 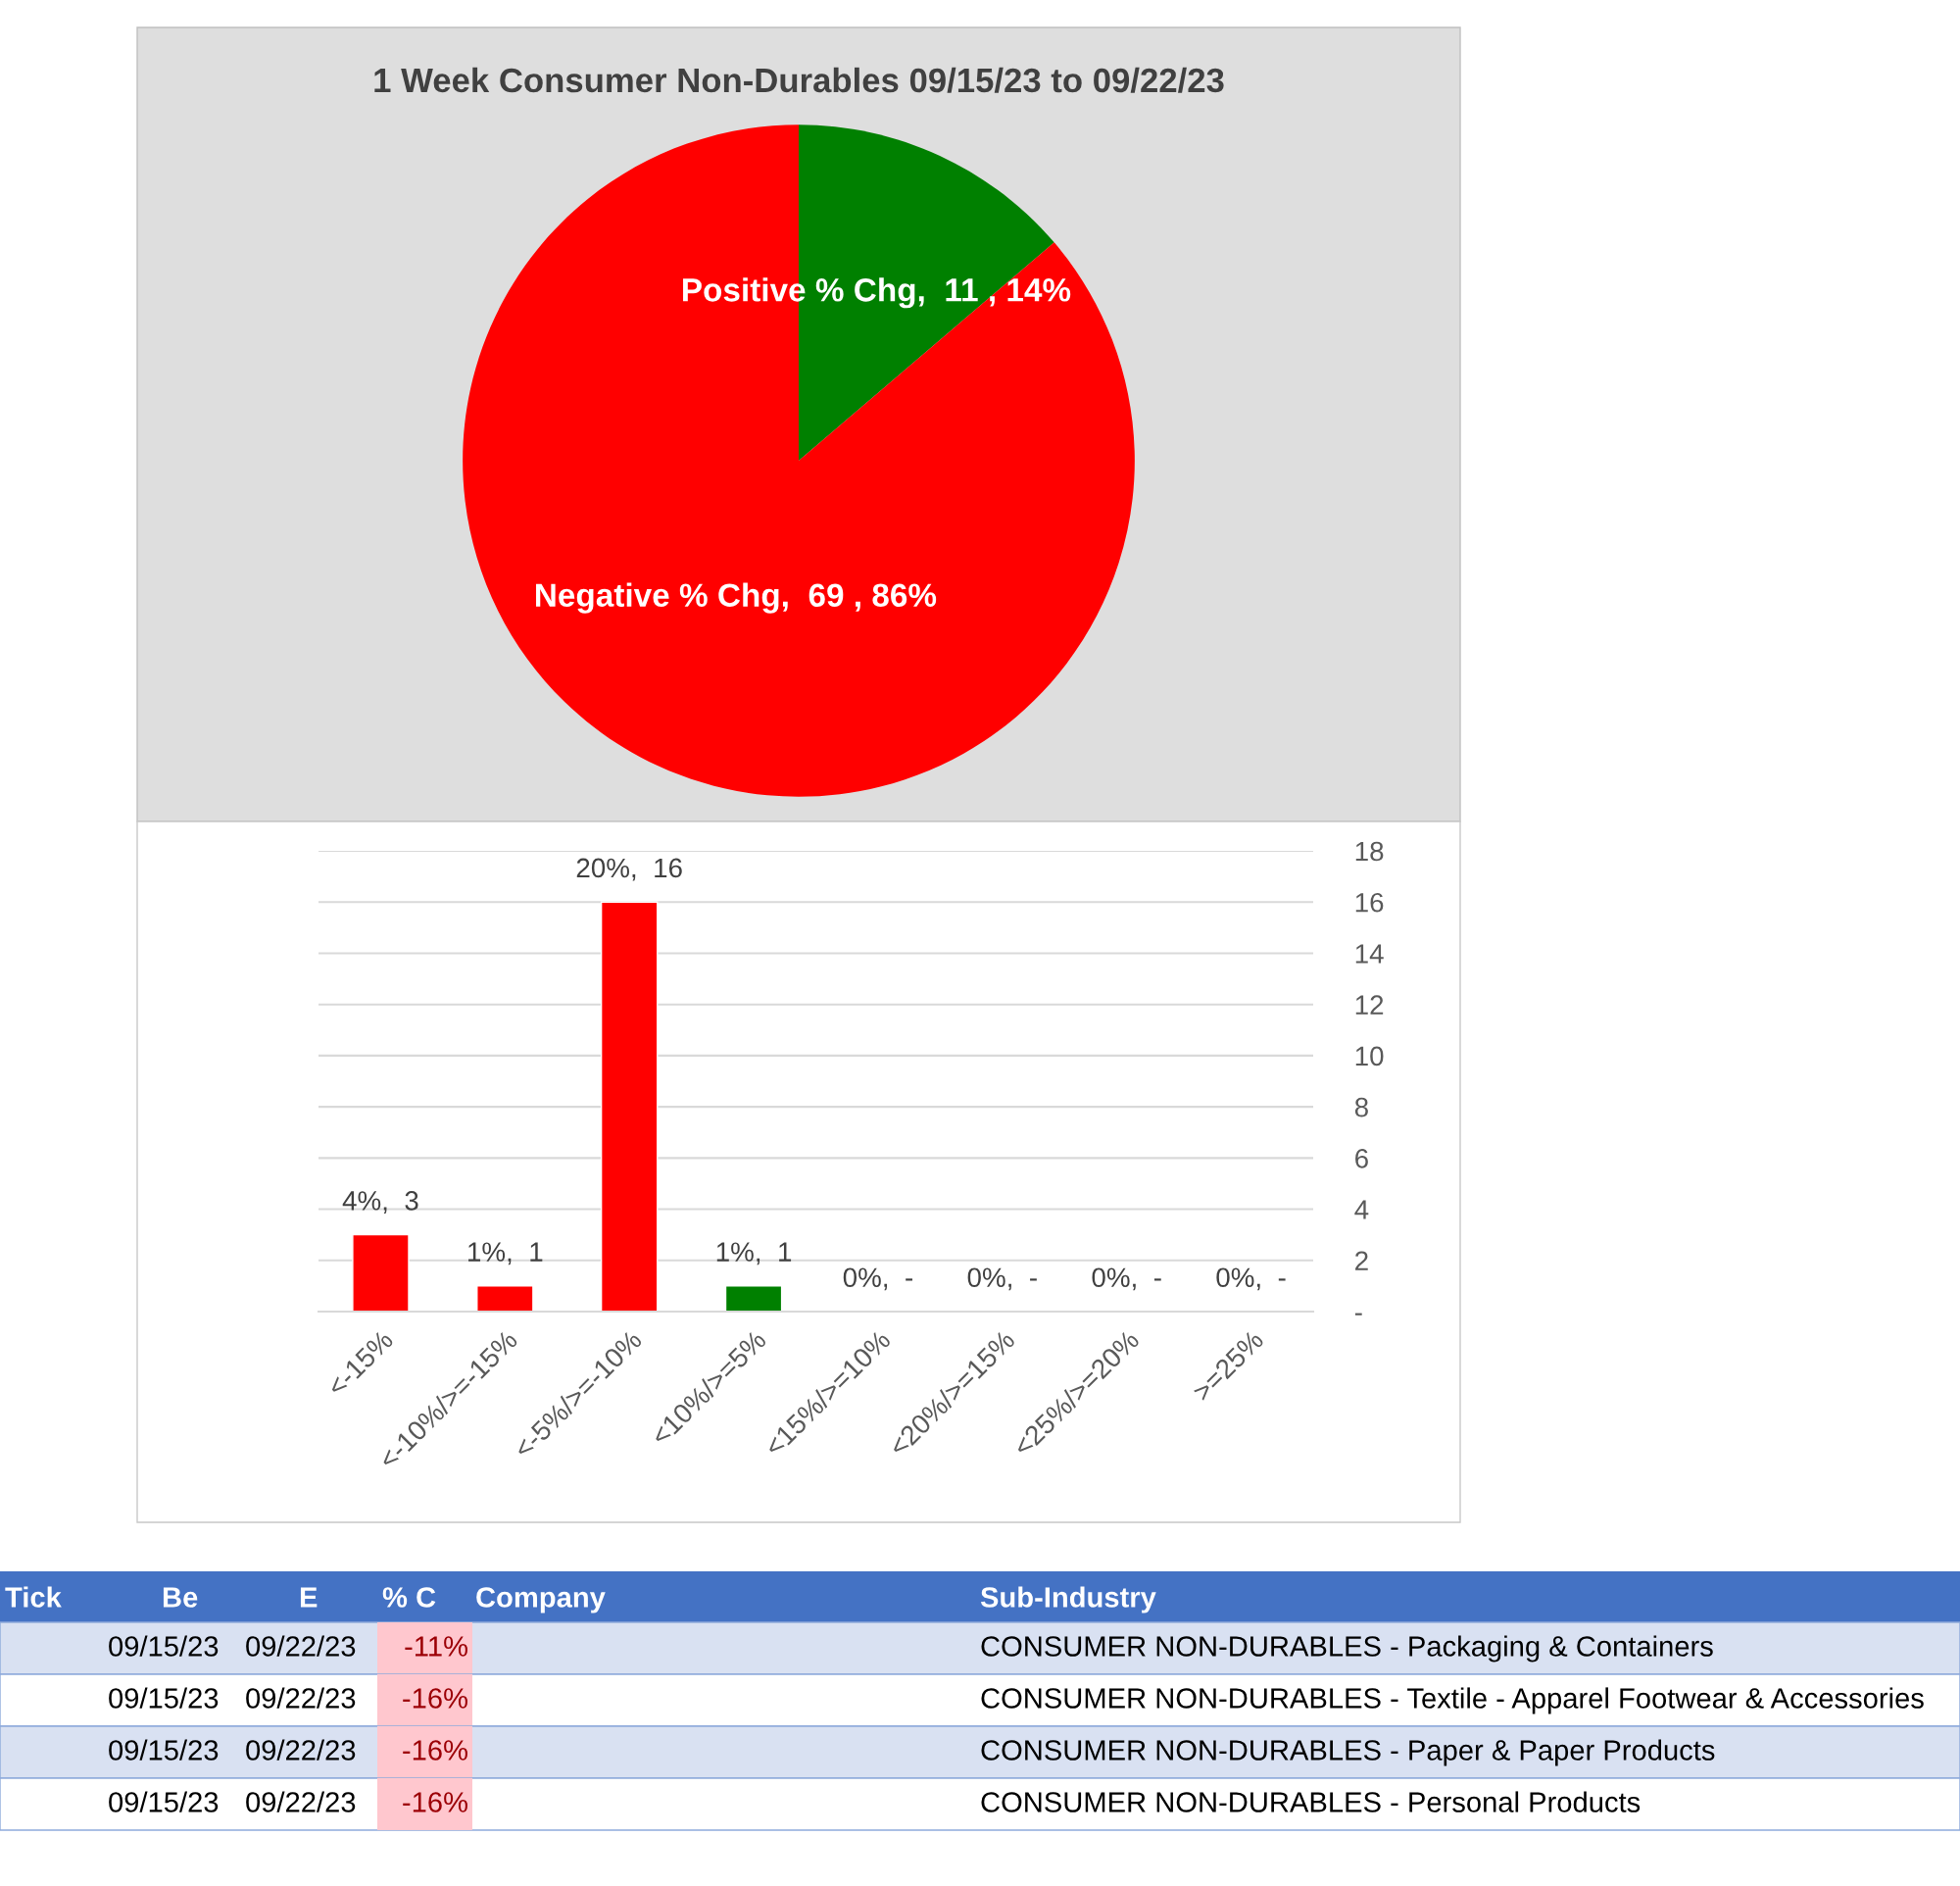 I want to click on text: CONSUMER NON-DURABLES - Personal Products, so click(x=1311, y=1801).